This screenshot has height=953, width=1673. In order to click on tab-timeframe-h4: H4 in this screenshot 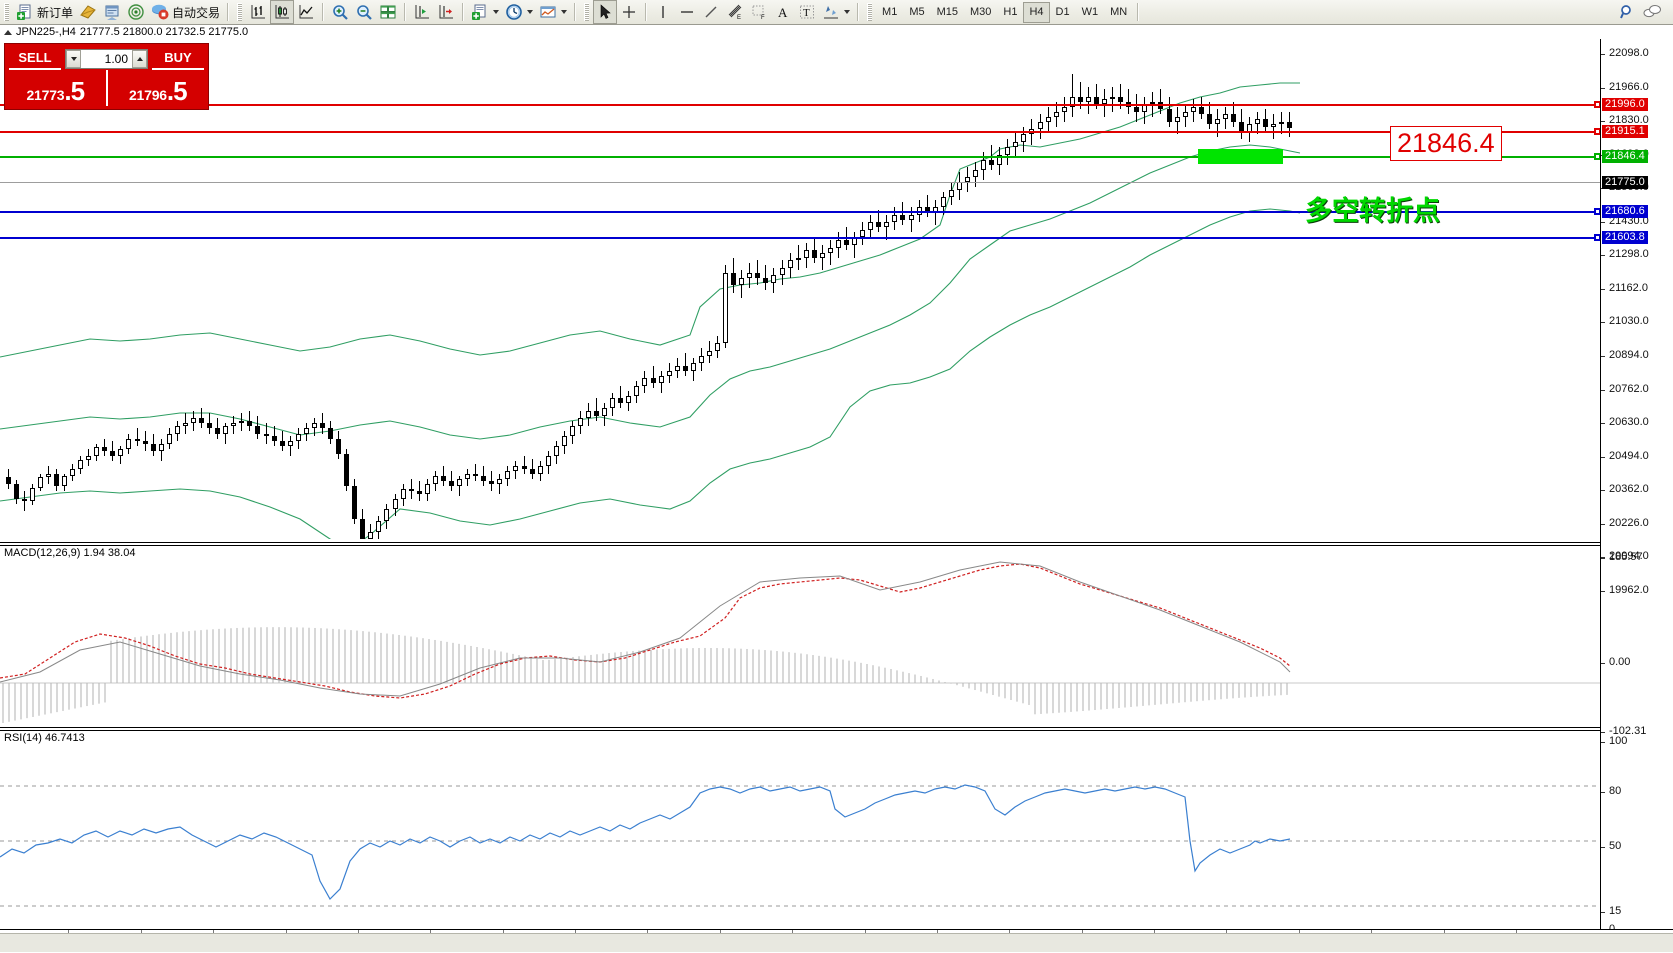, I will do `click(1036, 12)`.